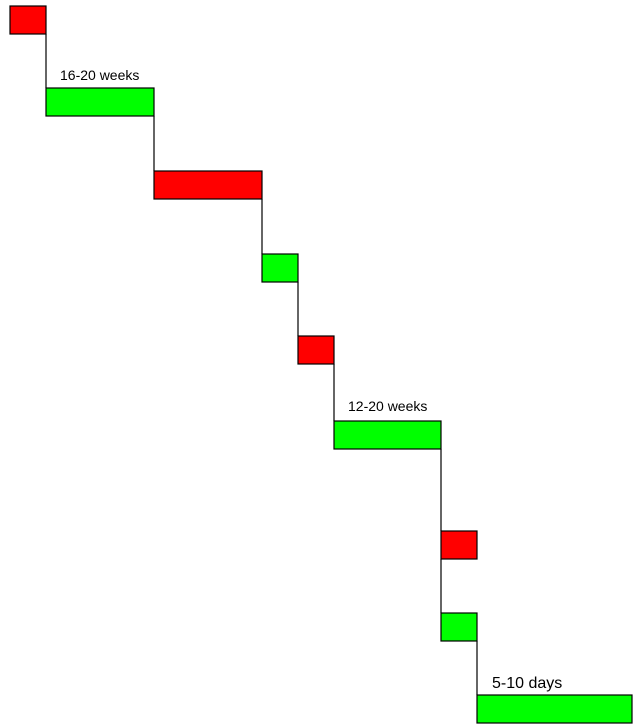 The height and width of the screenshot is (725, 633). Describe the element at coordinates (527, 683) in the screenshot. I see `duration-label: 5-10 days` at that location.